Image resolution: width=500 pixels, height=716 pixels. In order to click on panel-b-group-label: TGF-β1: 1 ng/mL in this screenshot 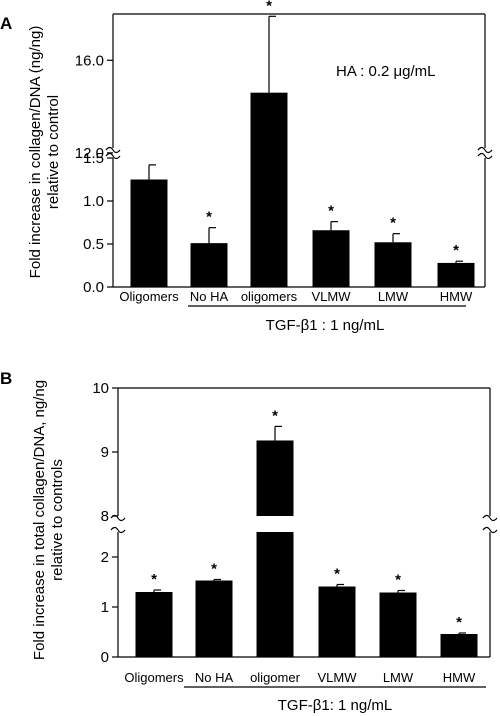, I will do `click(335, 705)`.